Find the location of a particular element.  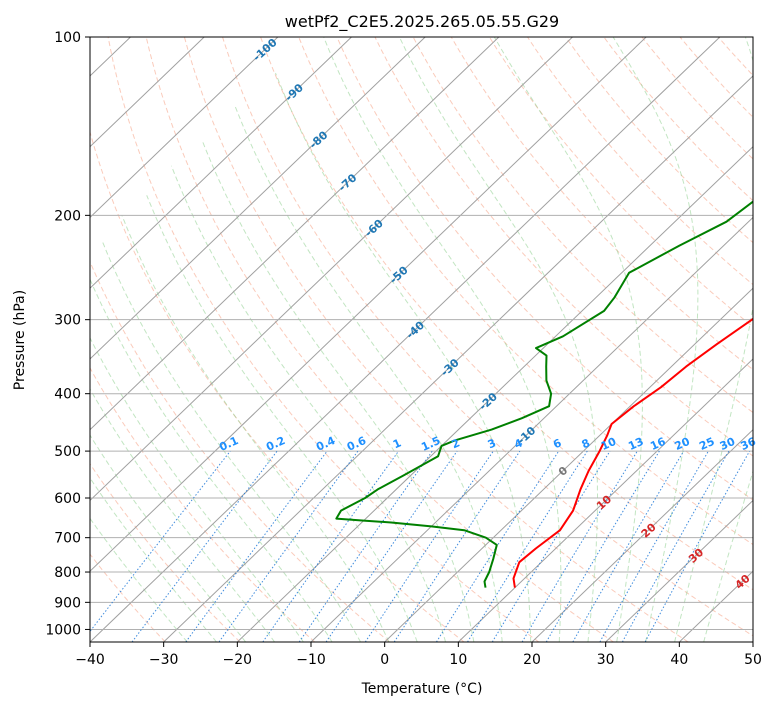

mixing-ratio-label: 25 is located at coordinates (706, 444).